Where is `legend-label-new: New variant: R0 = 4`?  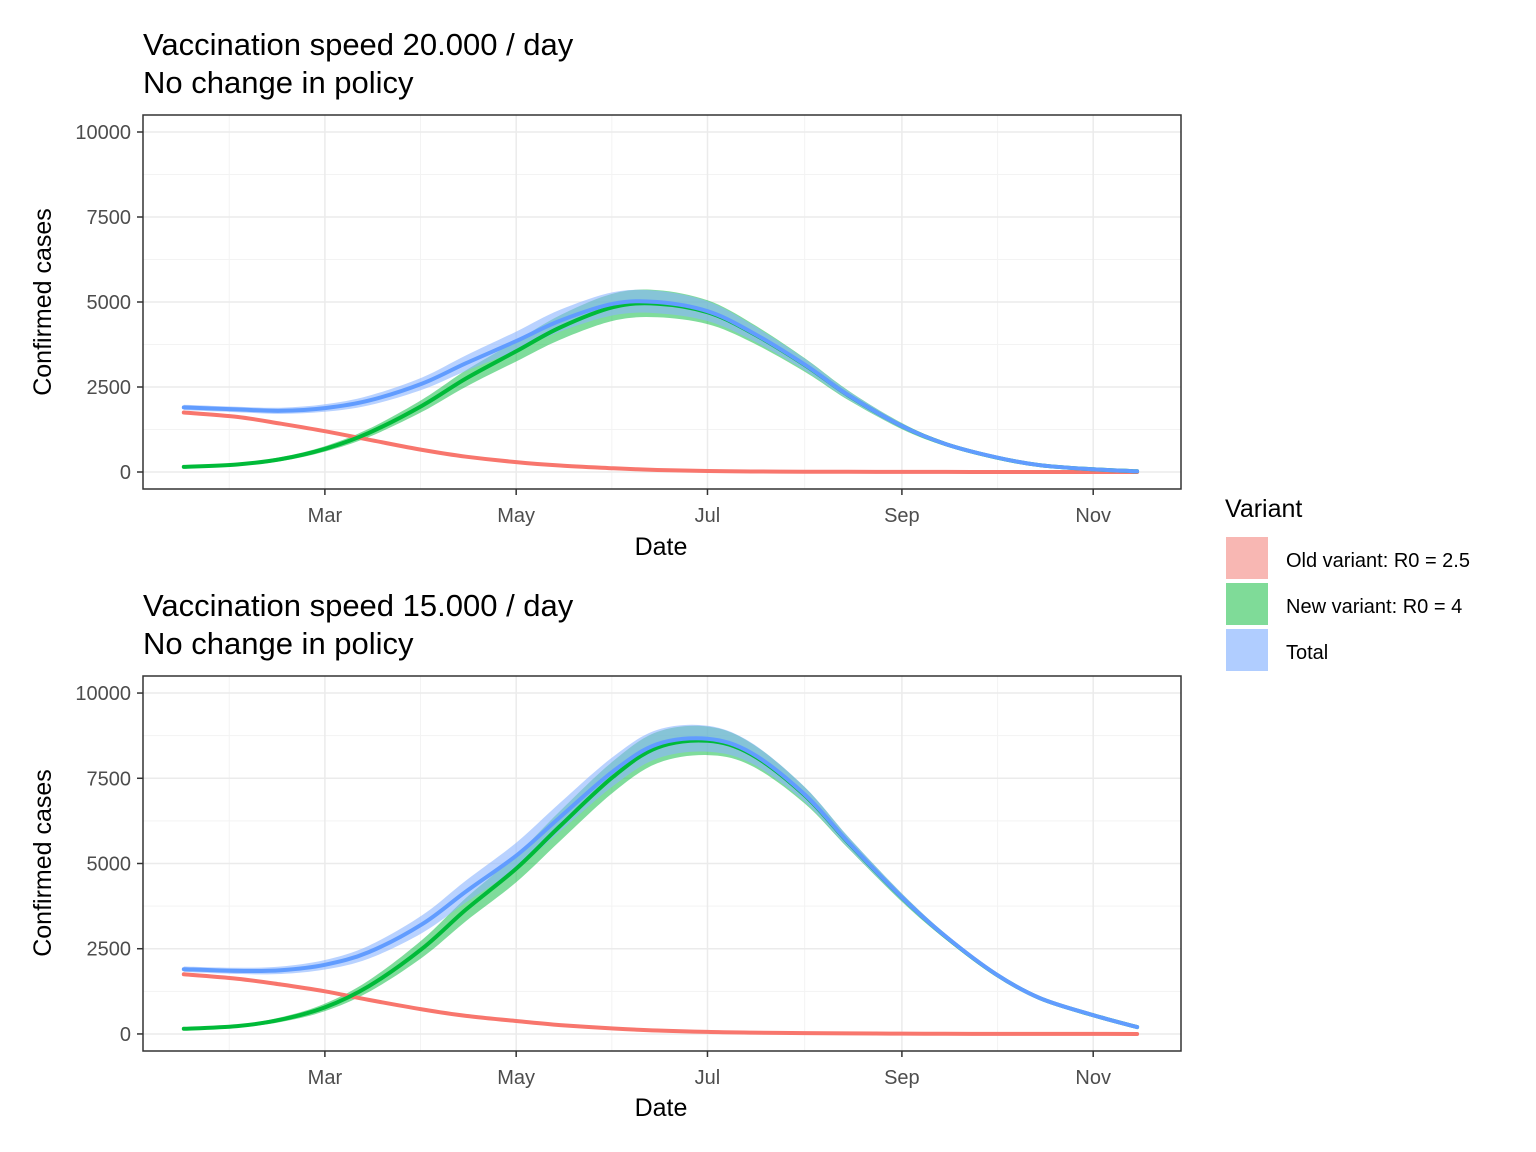
legend-label-new: New variant: R0 = 4 is located at coordinates (1374, 607).